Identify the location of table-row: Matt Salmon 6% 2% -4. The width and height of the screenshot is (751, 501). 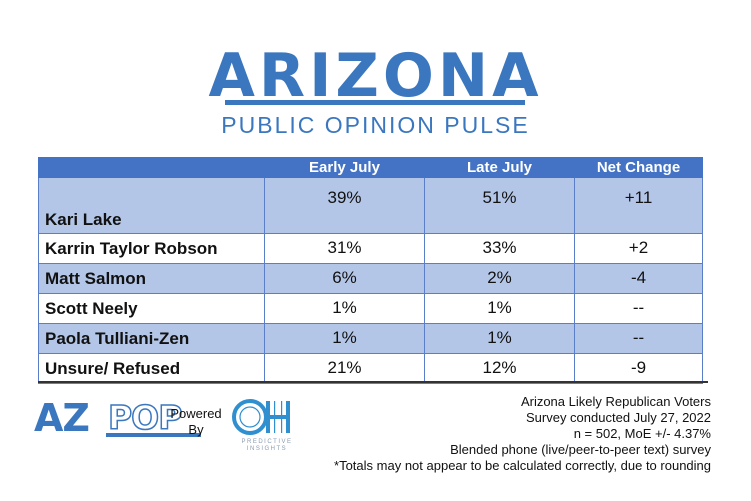
(370, 278).